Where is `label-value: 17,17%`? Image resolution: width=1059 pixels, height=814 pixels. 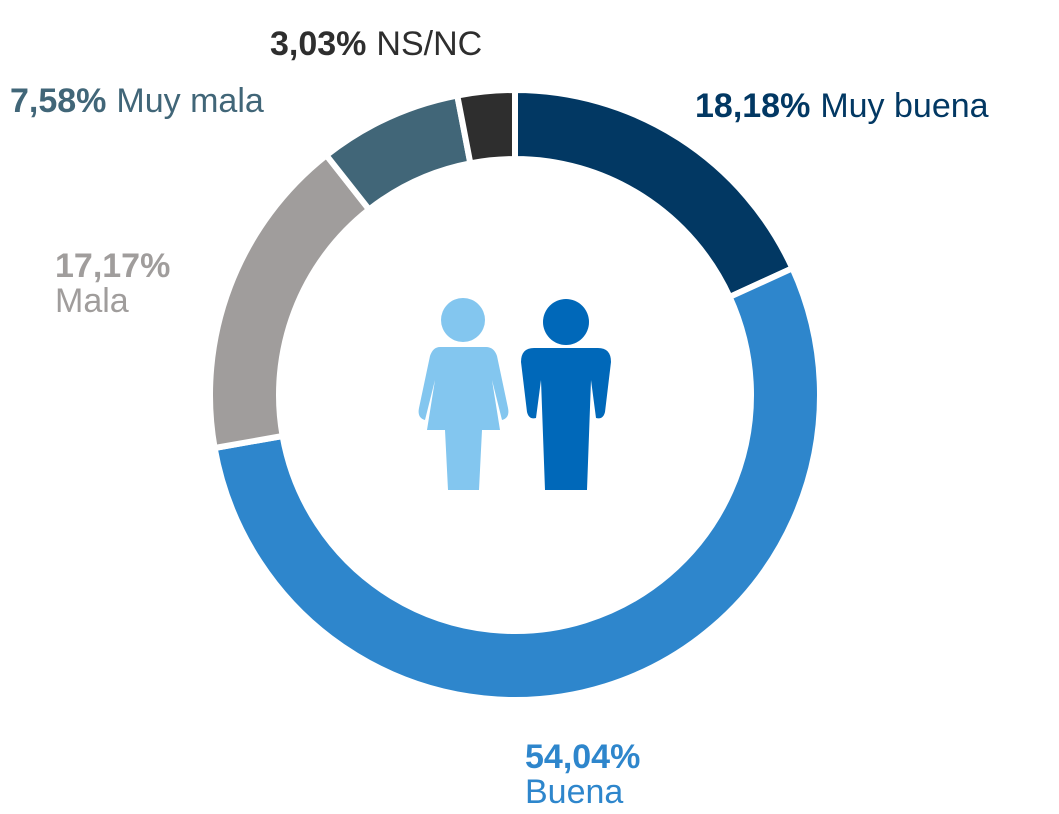
label-value: 17,17% is located at coordinates (112, 266).